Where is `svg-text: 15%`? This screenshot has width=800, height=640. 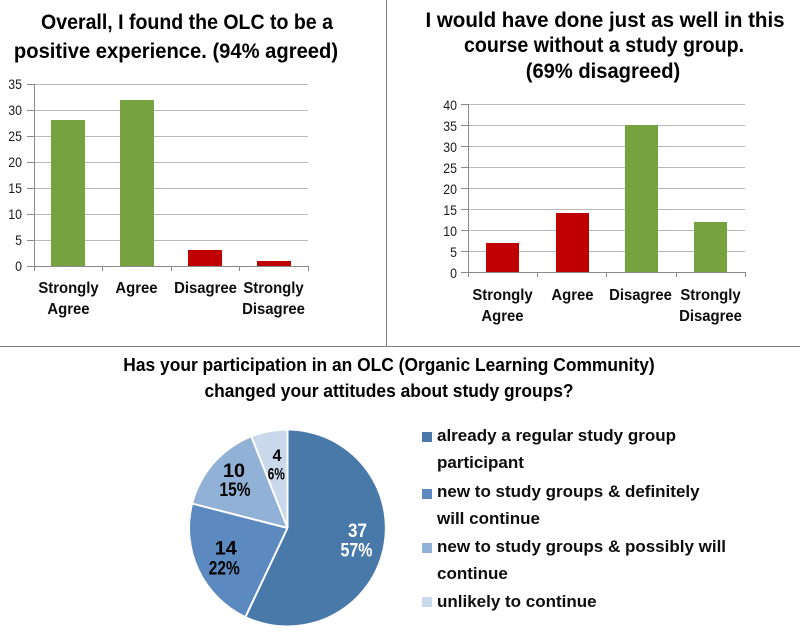
svg-text: 15% is located at coordinates (235, 490).